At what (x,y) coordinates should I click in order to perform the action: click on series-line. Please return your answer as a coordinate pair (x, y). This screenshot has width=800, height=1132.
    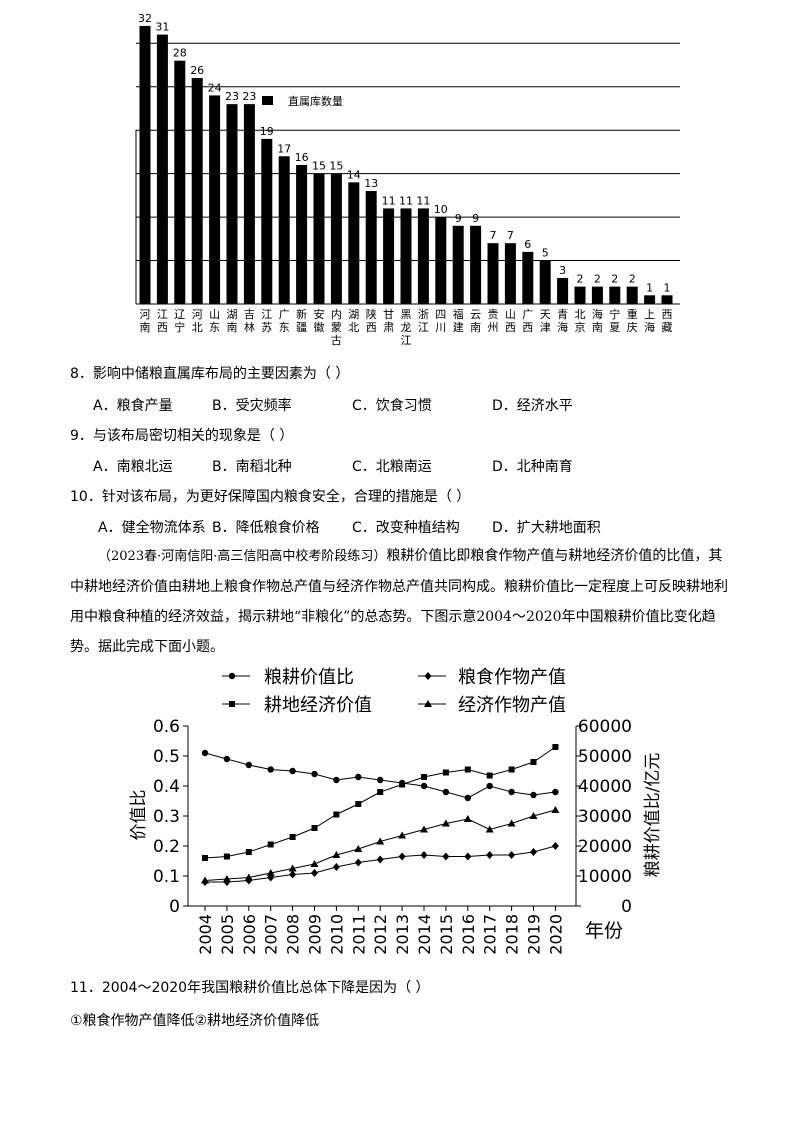
    Looking at the image, I should click on (380, 845).